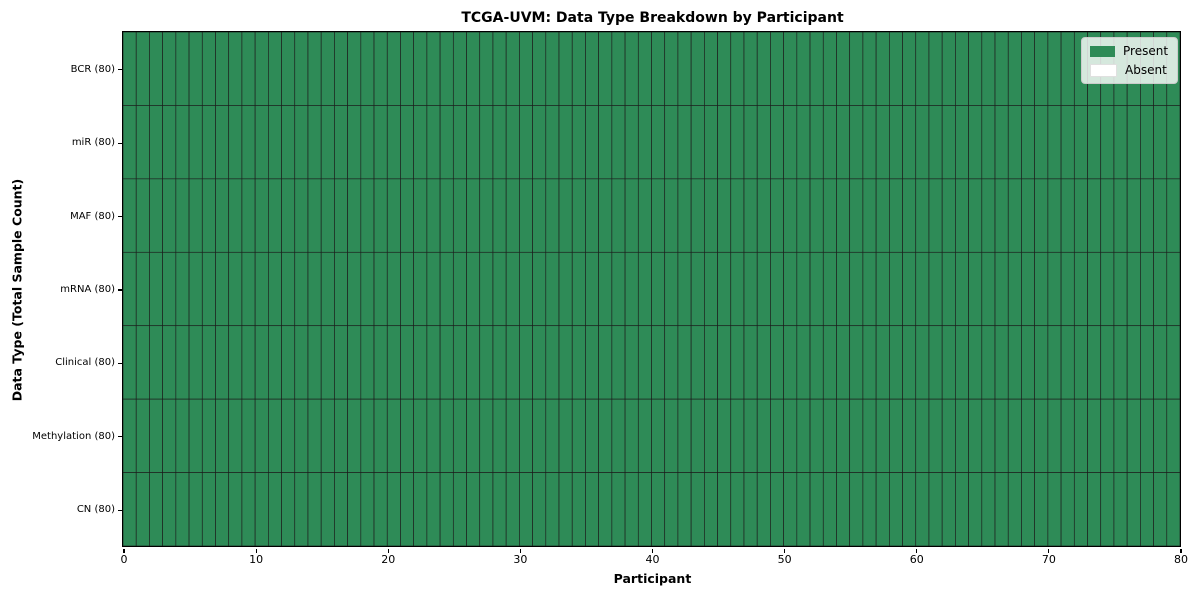 This screenshot has height=600, width=1200. Describe the element at coordinates (124, 559) in the screenshot. I see `x-axis-tick-label: 0` at that location.